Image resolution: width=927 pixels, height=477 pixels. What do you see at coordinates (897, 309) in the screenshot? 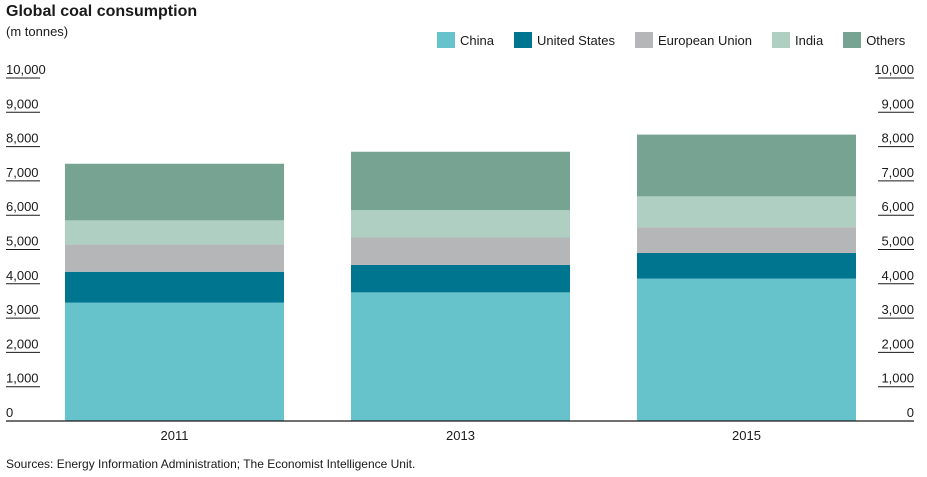
I see `y-tick-label-right: 3,000` at bounding box center [897, 309].